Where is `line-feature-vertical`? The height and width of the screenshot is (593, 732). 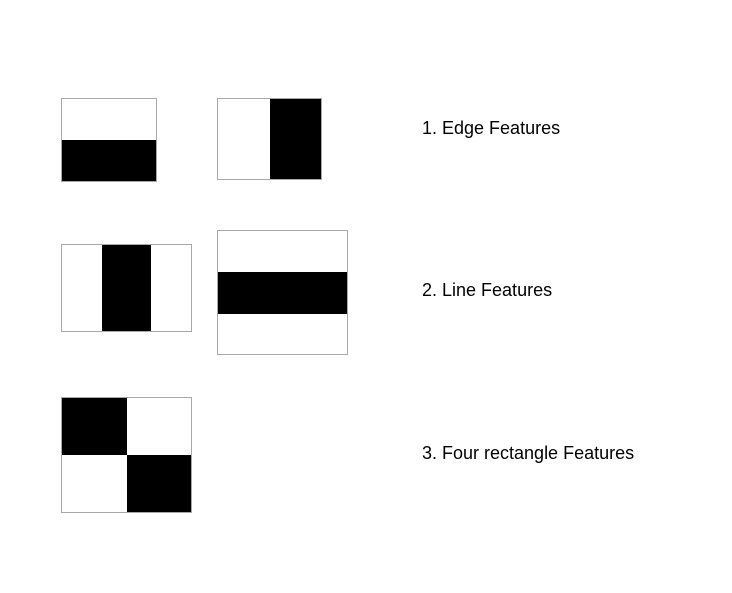
line-feature-vertical is located at coordinates (126, 288).